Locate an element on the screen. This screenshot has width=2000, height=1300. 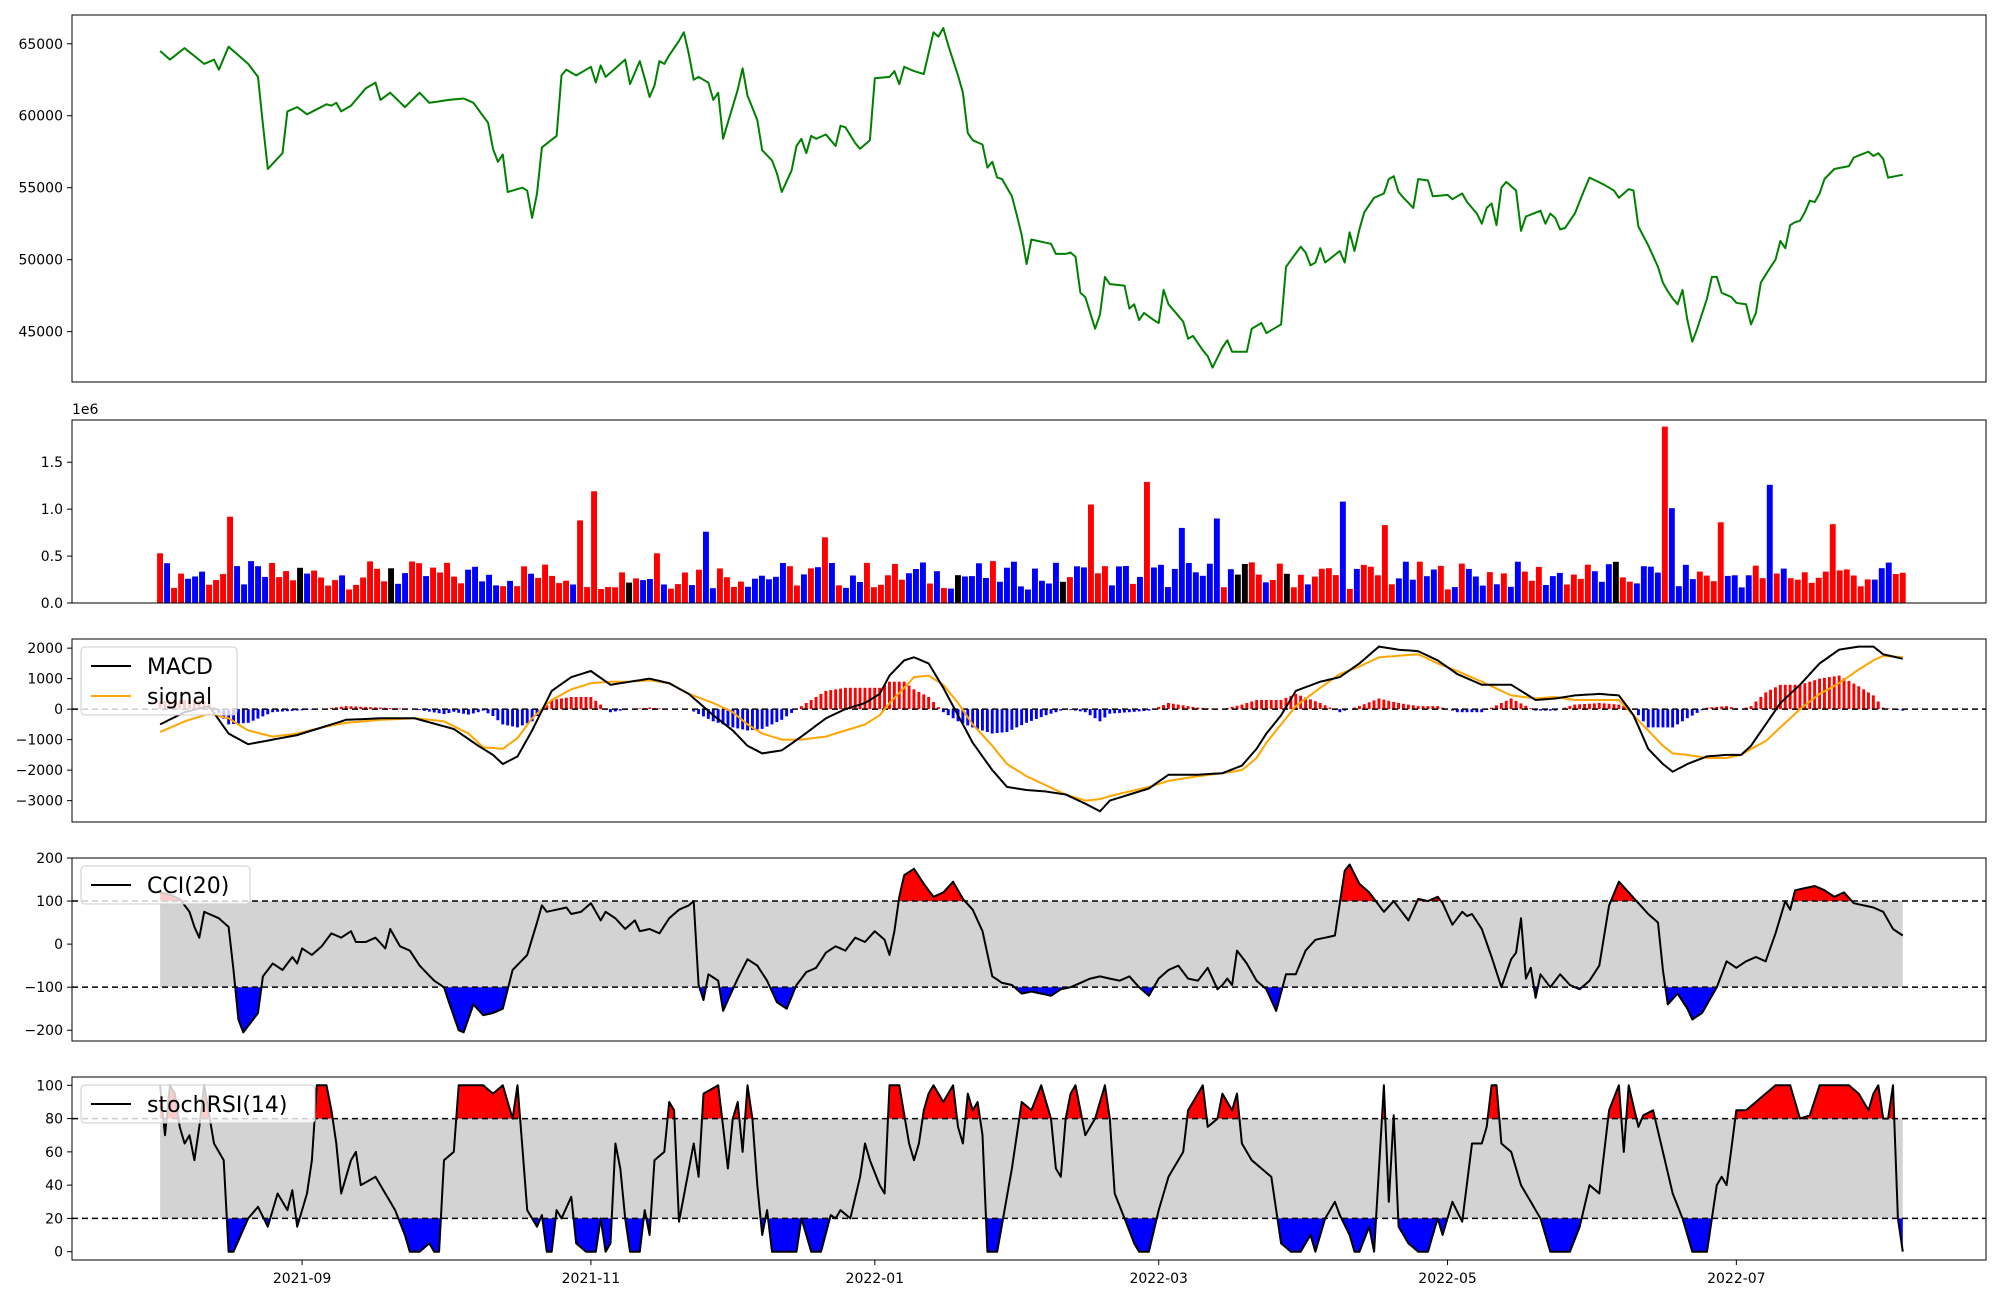
y-tick-label: 0 is located at coordinates (58, 945).